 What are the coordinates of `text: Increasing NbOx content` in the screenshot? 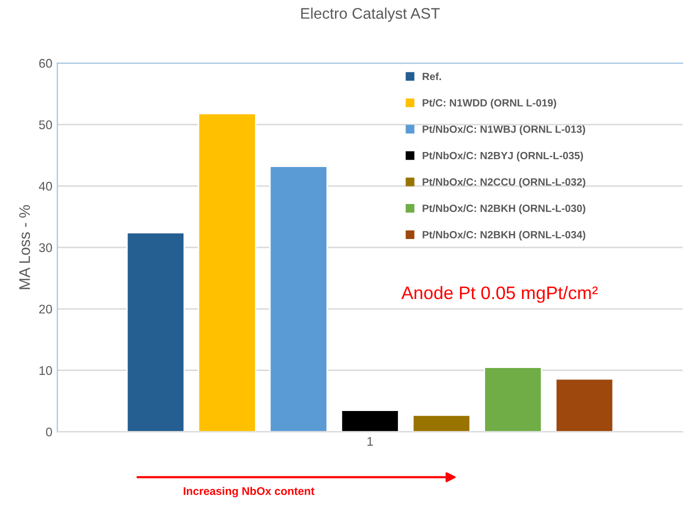 It's located at (249, 492).